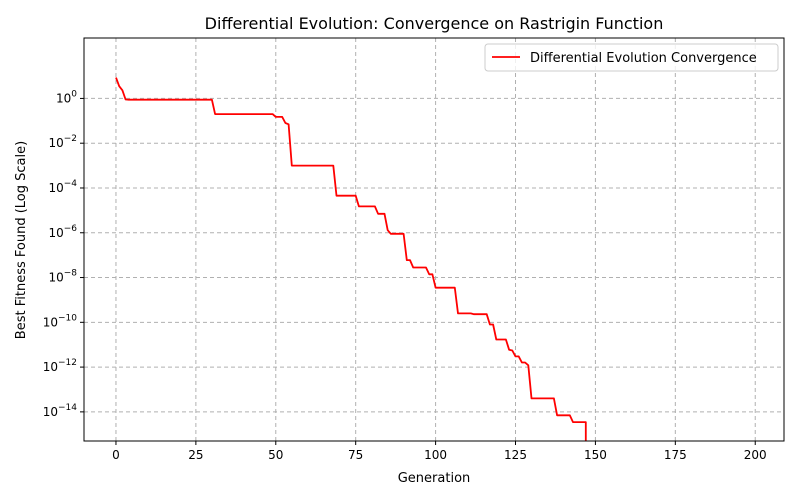  What do you see at coordinates (275, 455) in the screenshot?
I see `x-tick-label: 50` at bounding box center [275, 455].